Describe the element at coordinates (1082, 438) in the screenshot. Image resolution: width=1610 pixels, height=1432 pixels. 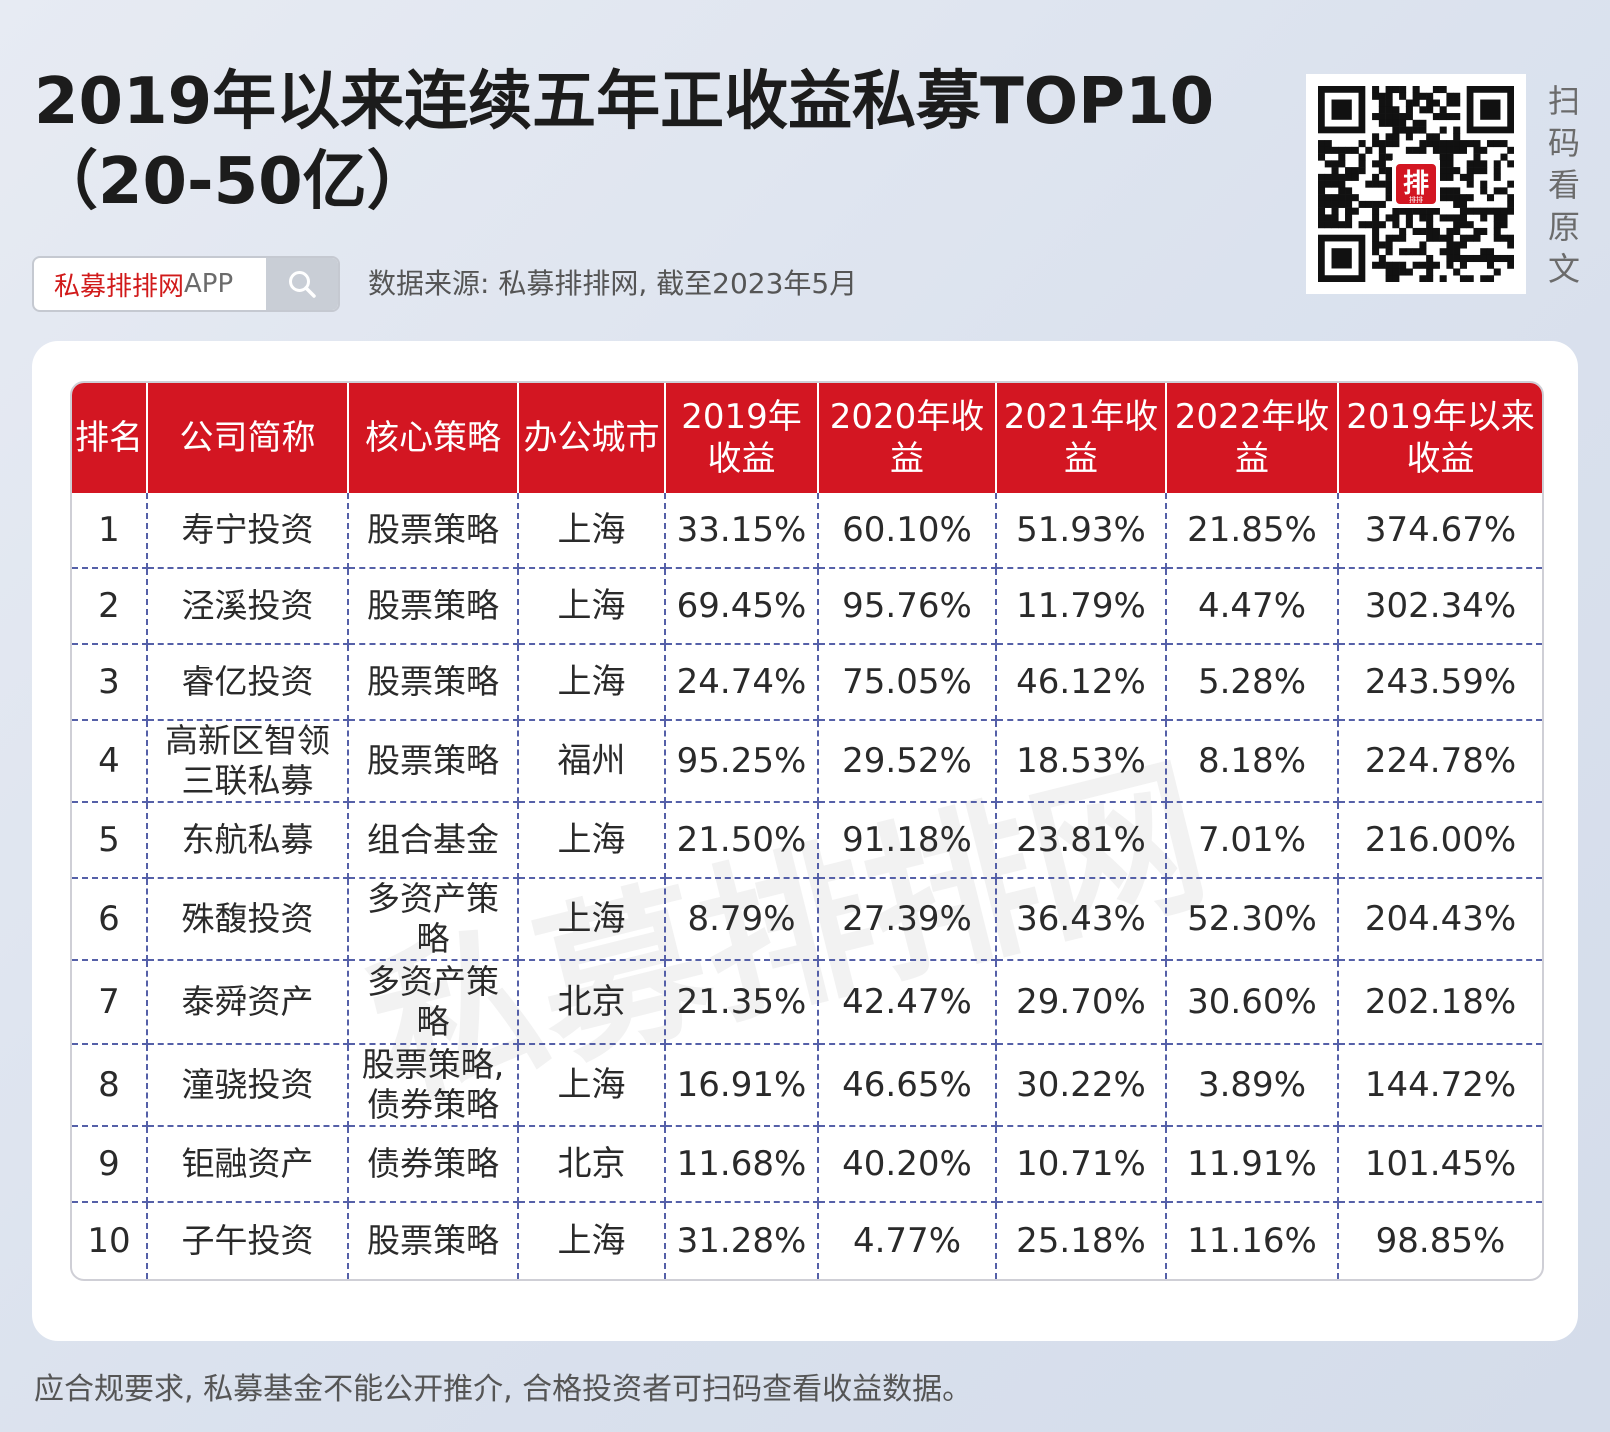
I see `header-return-2021: 2021年收益` at that location.